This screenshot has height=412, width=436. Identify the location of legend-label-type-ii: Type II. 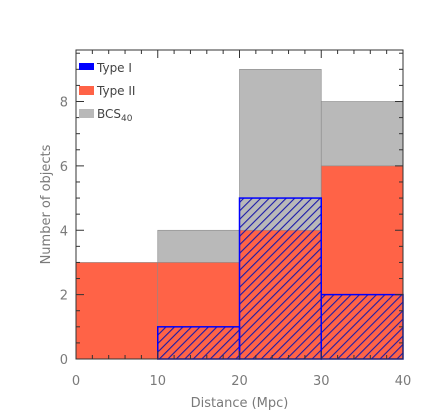
(115, 91).